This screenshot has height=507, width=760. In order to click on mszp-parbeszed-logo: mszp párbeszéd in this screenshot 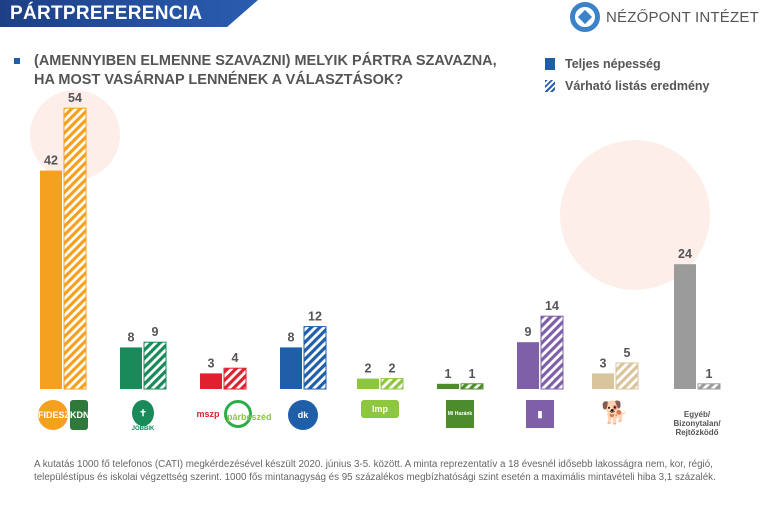, I will do `click(230, 414)`.